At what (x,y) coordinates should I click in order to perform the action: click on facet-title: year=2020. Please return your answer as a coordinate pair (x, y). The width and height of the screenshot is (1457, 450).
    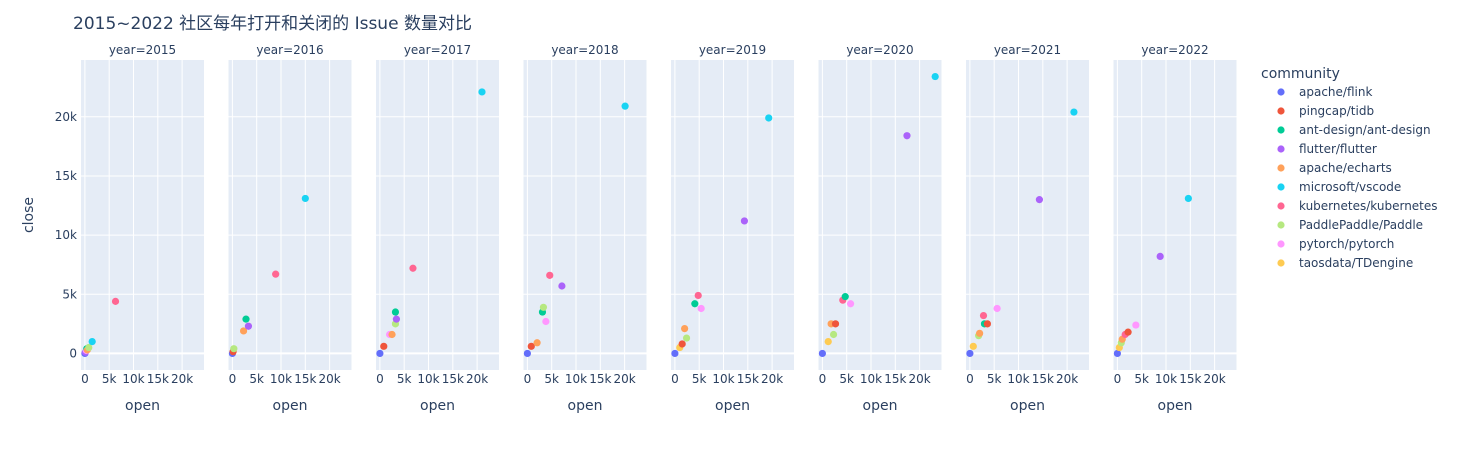
    Looking at the image, I should click on (879, 50).